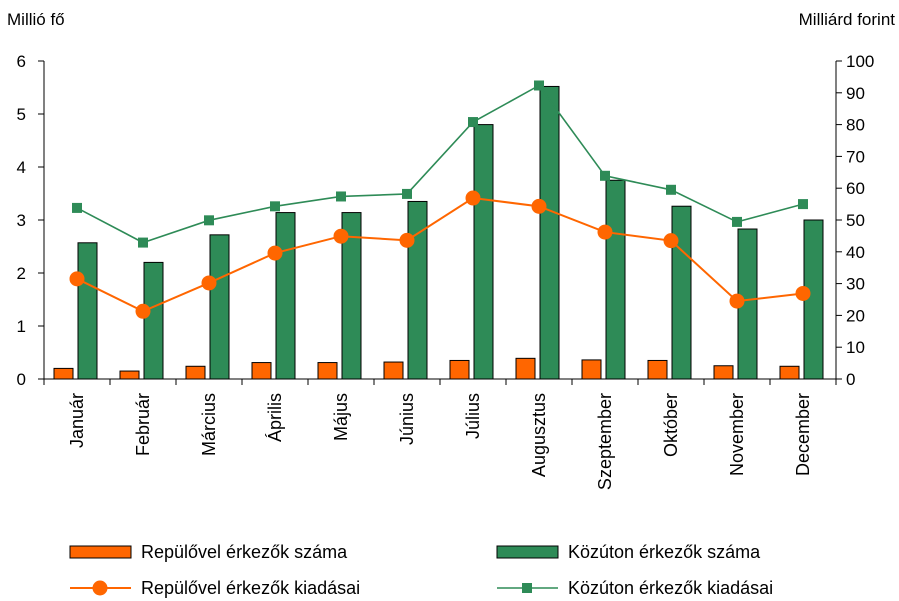 The image size is (899, 601). What do you see at coordinates (850, 379) in the screenshot?
I see `right-tick-label: 0` at bounding box center [850, 379].